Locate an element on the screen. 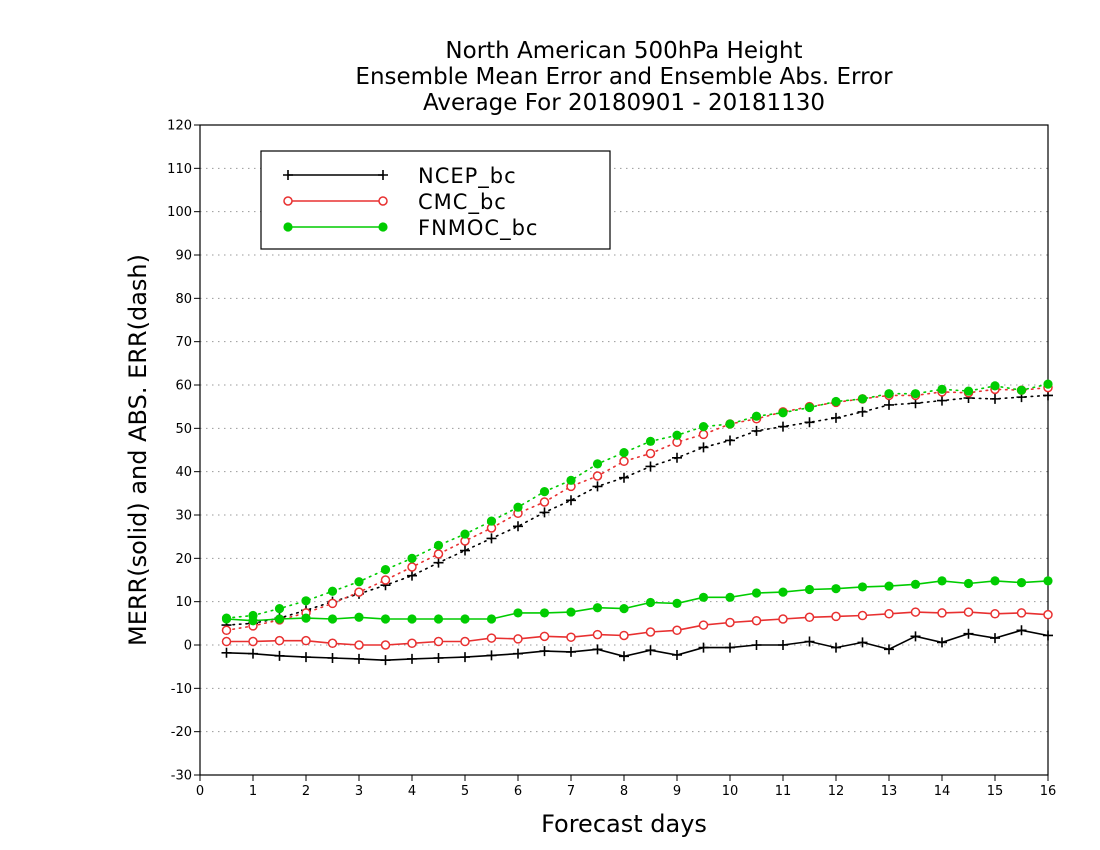  x-tick-label: 4 is located at coordinates (412, 791).